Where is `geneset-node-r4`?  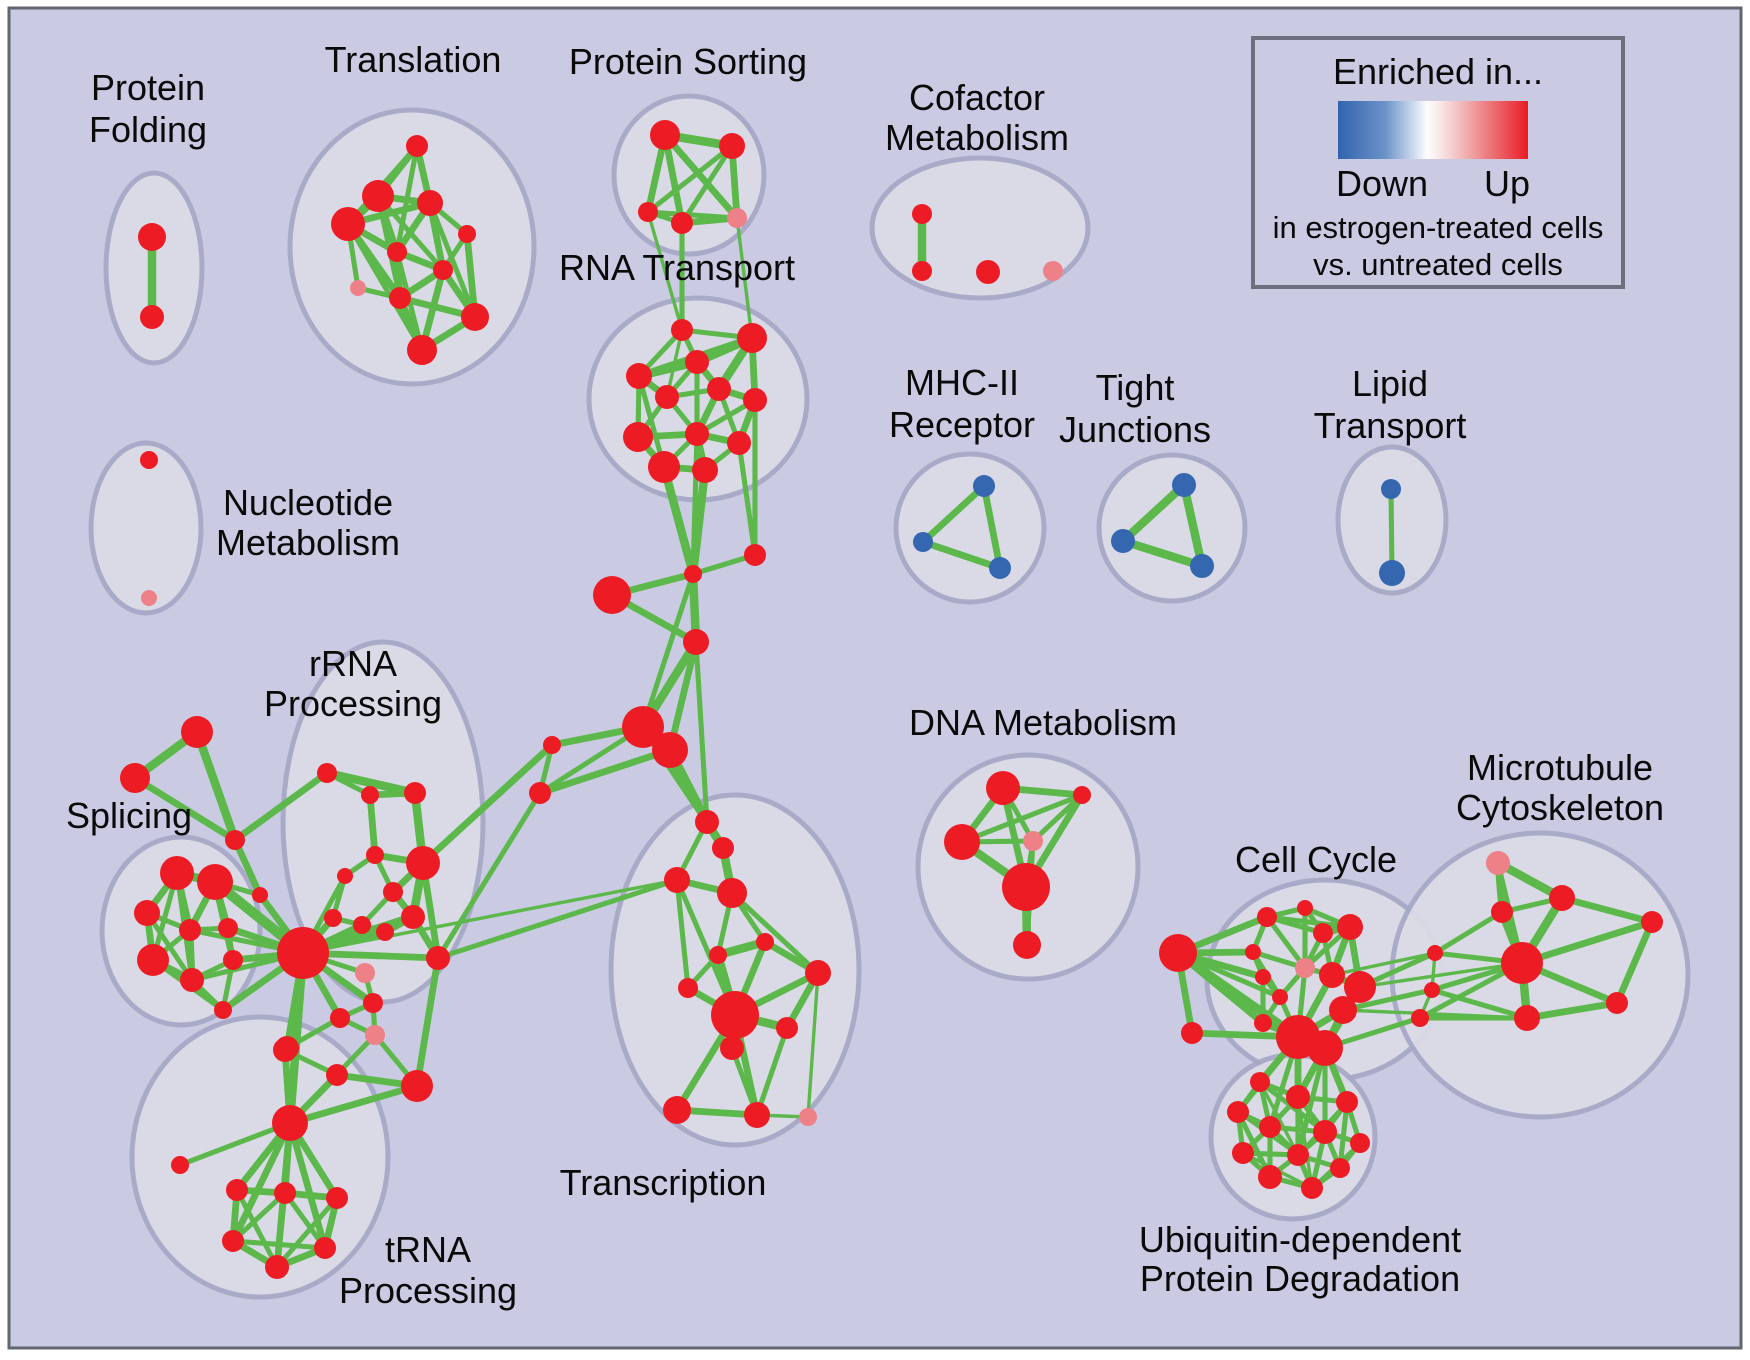
geneset-node-r4 is located at coordinates (697, 362).